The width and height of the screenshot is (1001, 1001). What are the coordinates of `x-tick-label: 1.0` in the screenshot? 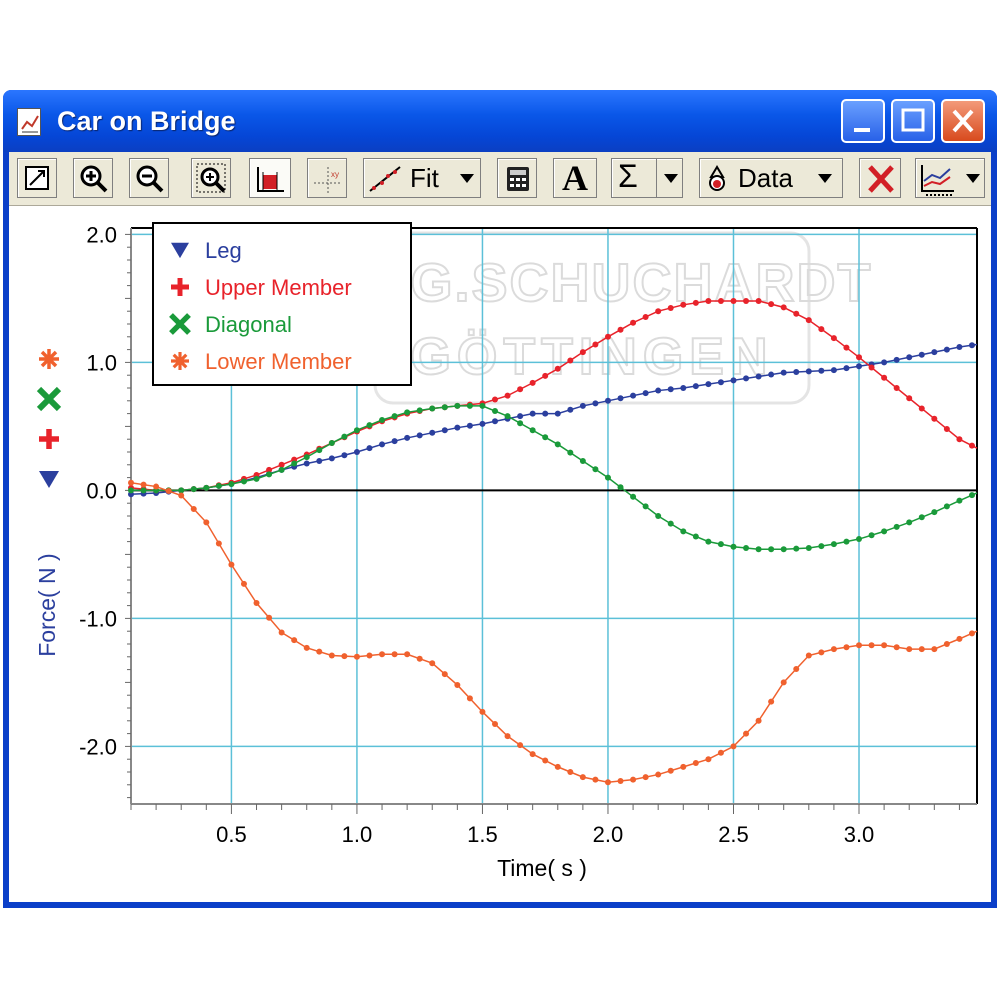 It's located at (357, 834).